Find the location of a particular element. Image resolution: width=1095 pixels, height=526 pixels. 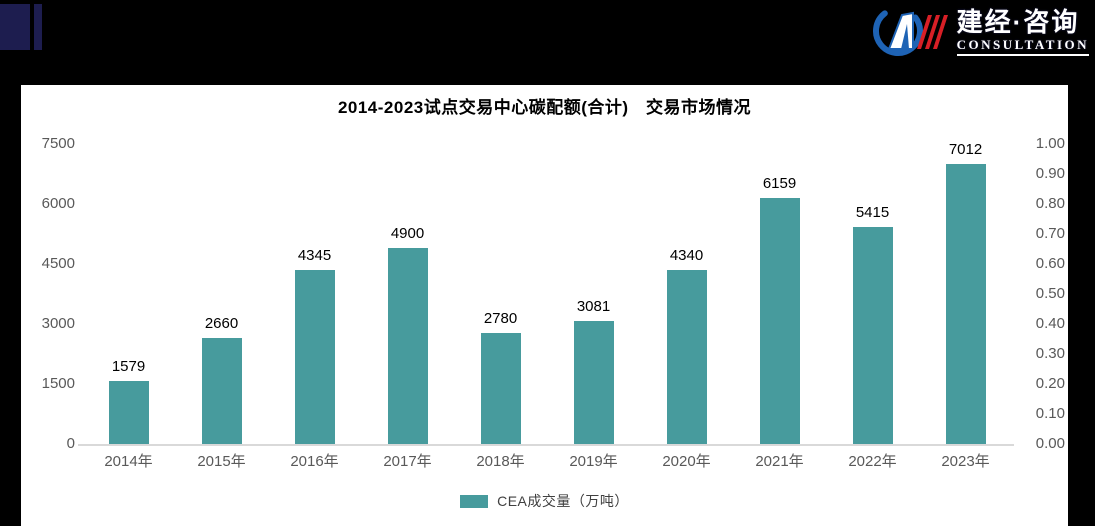

bar-2016年 is located at coordinates (314, 357).